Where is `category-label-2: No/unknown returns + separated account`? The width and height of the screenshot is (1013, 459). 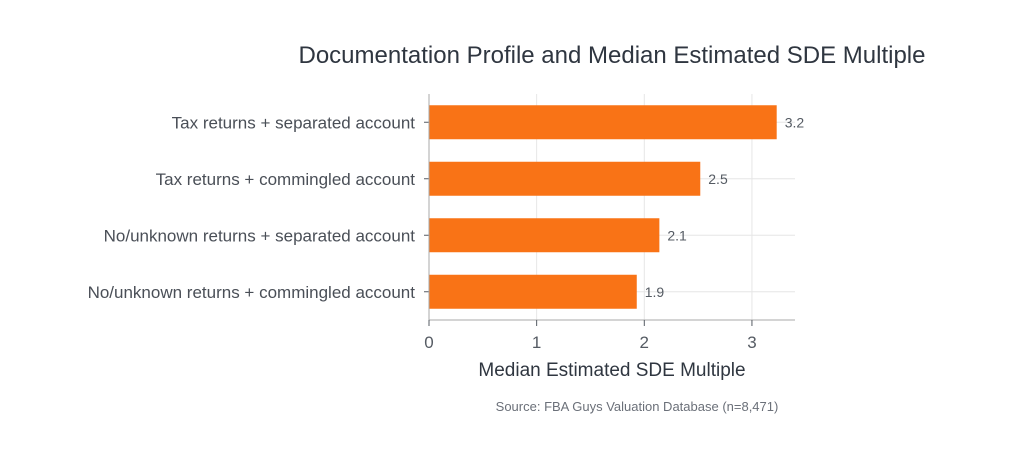 category-label-2: No/unknown returns + separated account is located at coordinates (260, 235).